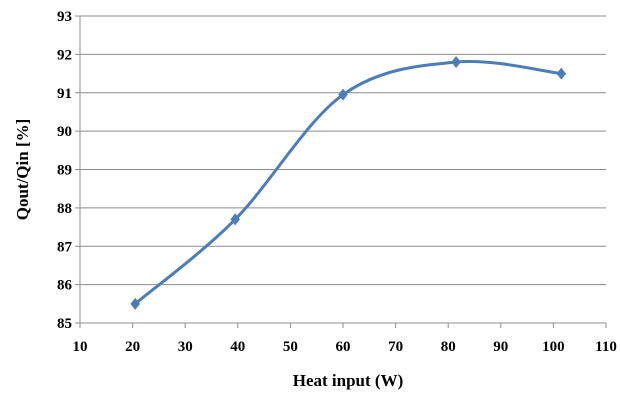 This screenshot has height=396, width=620. Describe the element at coordinates (606, 347) in the screenshot. I see `x-tick-label: 110` at that location.